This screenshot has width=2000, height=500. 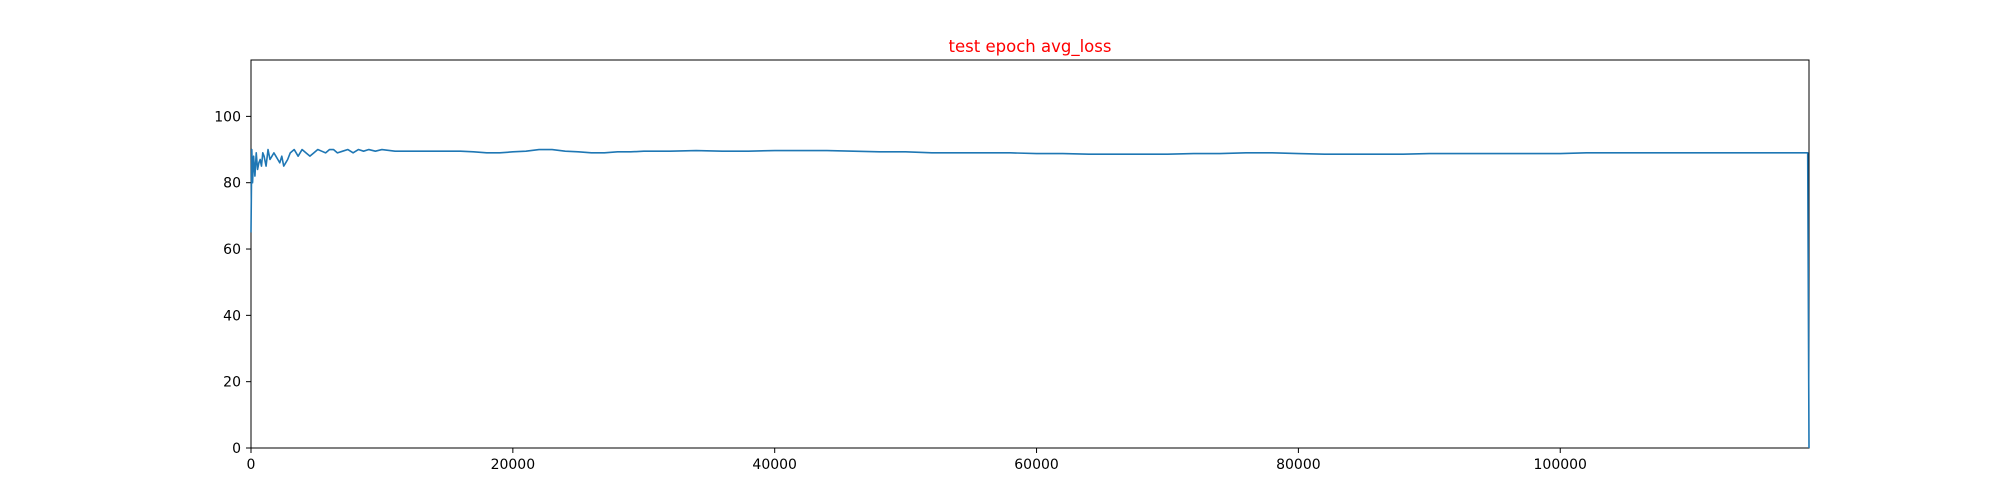 What do you see at coordinates (513, 465) in the screenshot?
I see `x-tick-label: 20000` at bounding box center [513, 465].